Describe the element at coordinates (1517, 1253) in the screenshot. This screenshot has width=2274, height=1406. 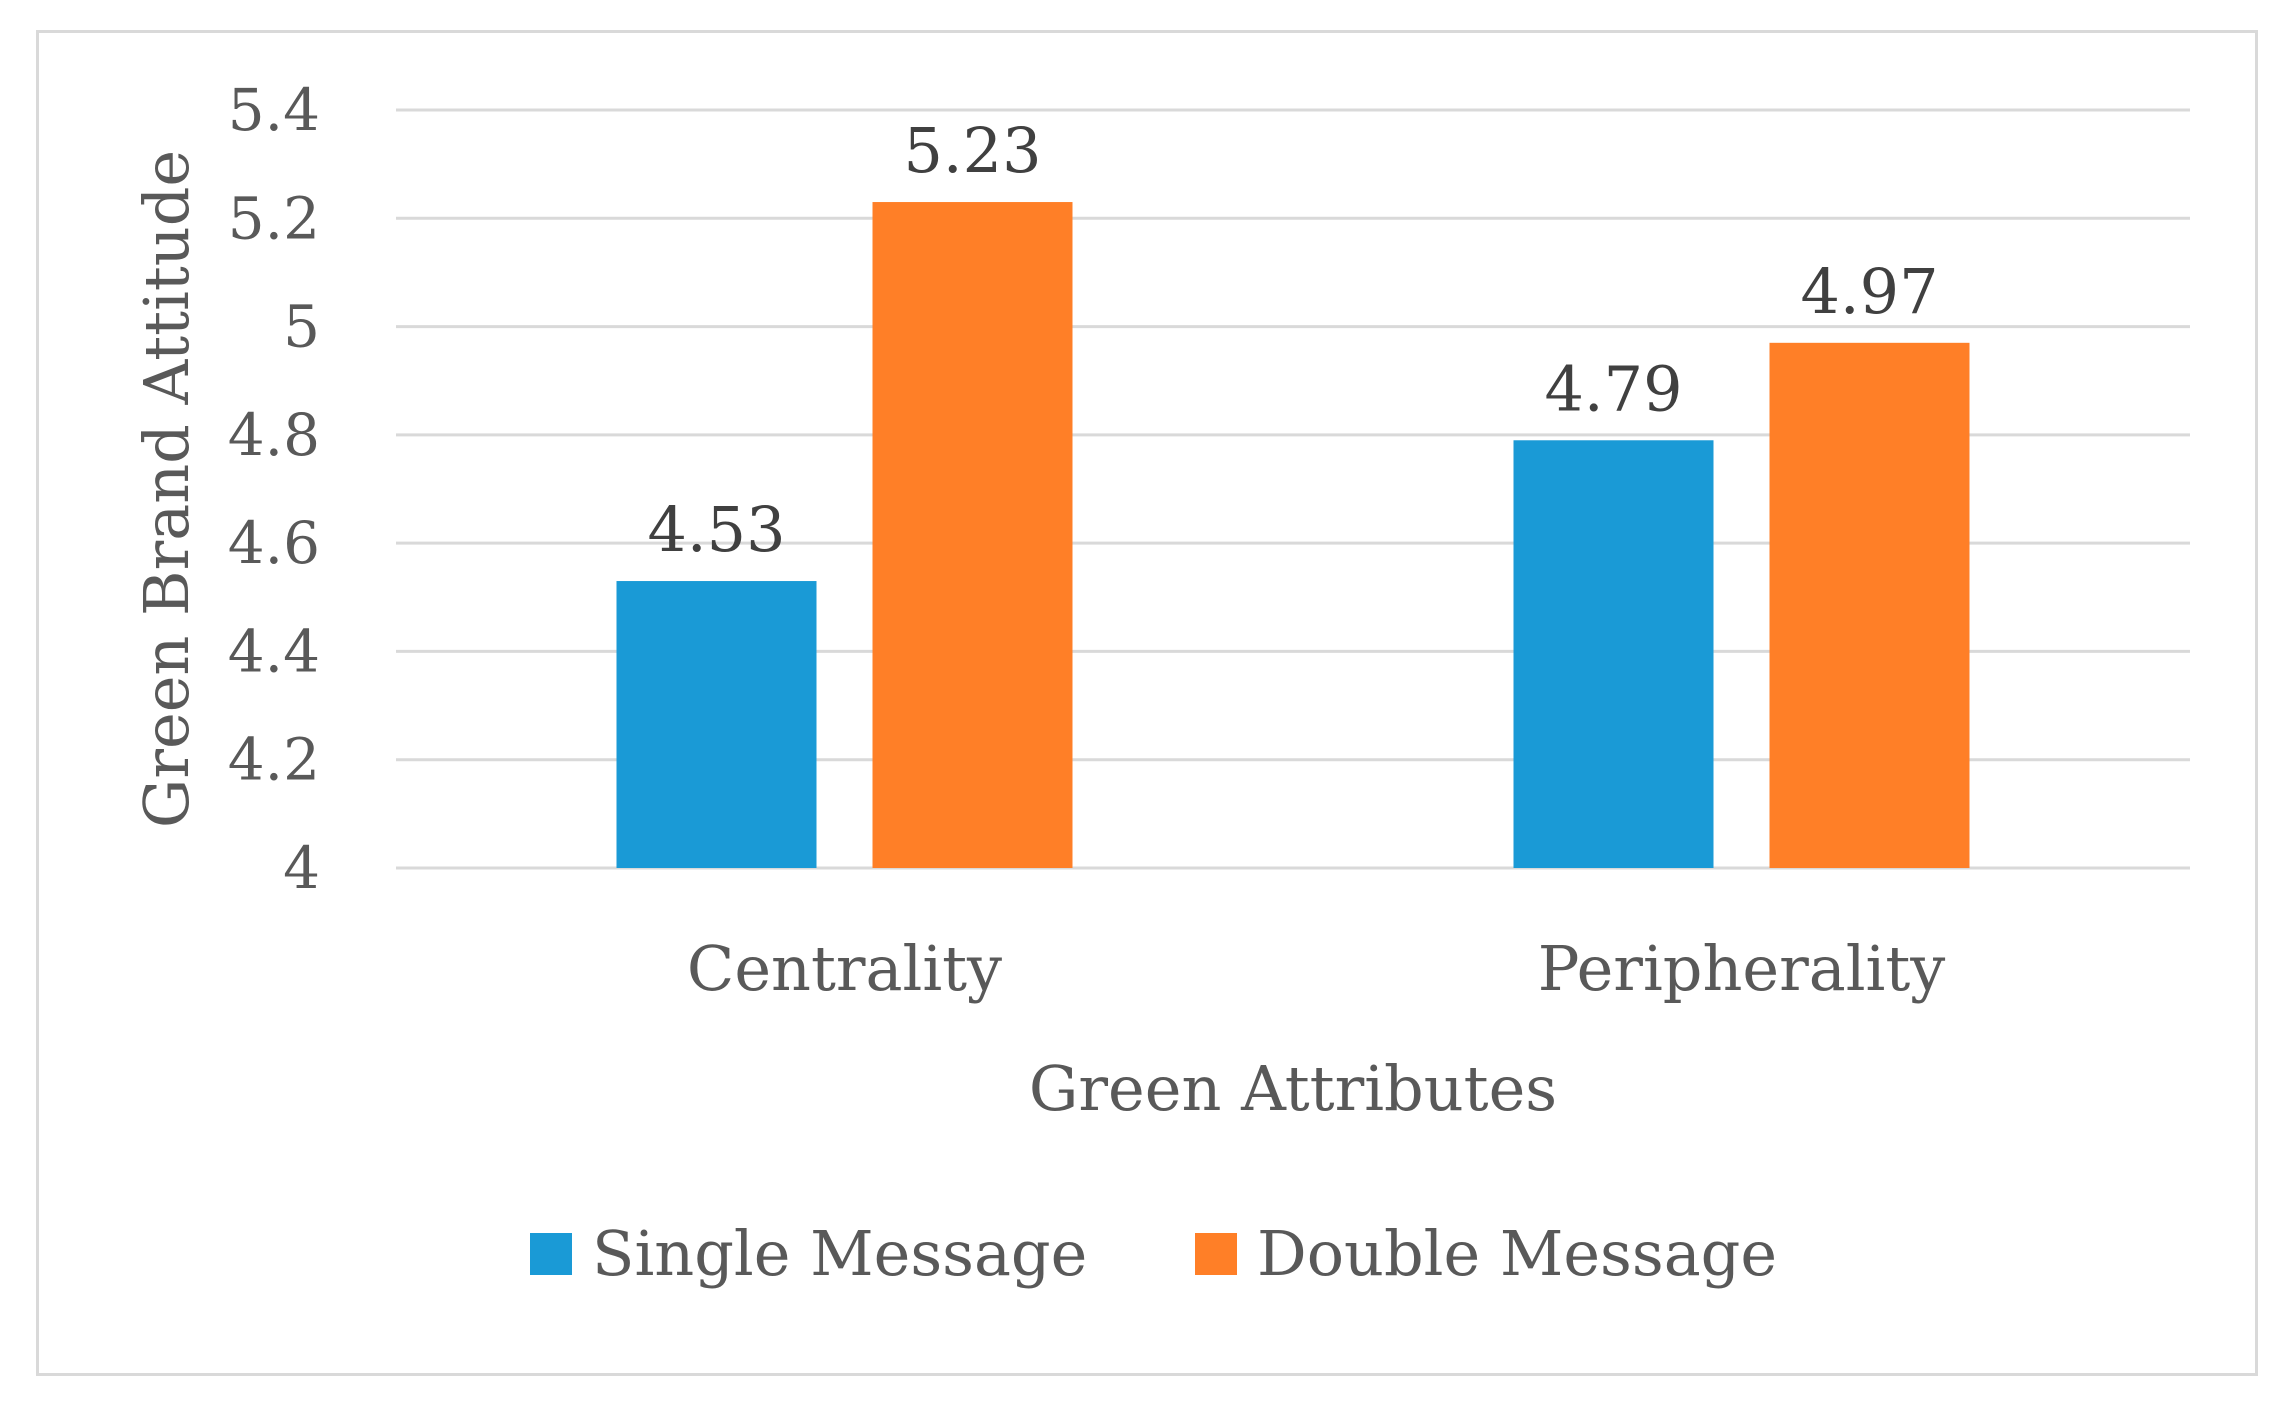
I see `legend-label: Double Message` at that location.